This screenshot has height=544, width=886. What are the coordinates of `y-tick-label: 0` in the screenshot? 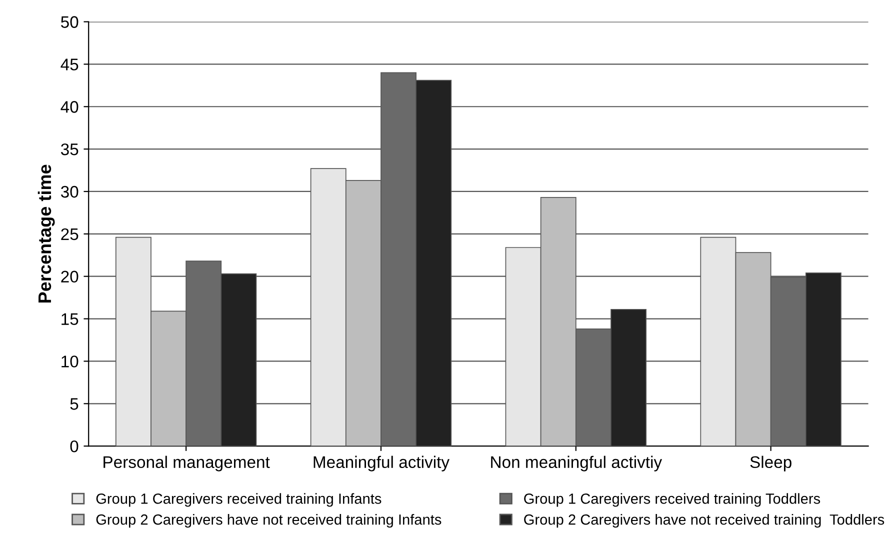 It's located at (74, 446).